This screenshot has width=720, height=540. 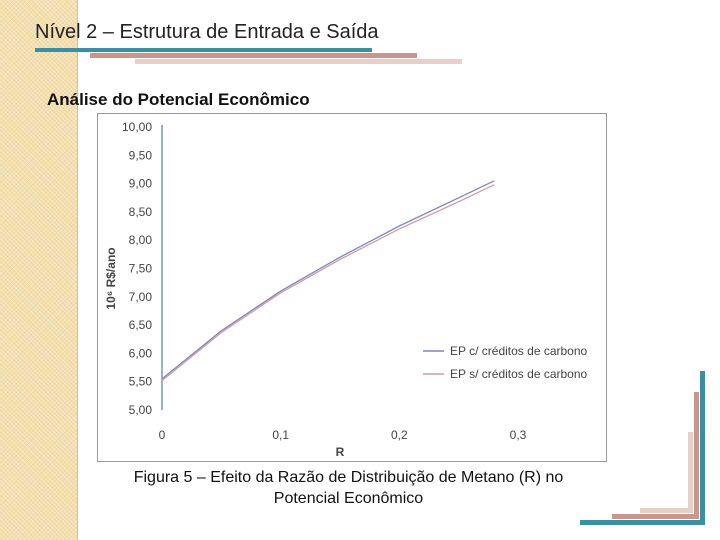 I want to click on corner-bar-rose-h, so click(x=655, y=516).